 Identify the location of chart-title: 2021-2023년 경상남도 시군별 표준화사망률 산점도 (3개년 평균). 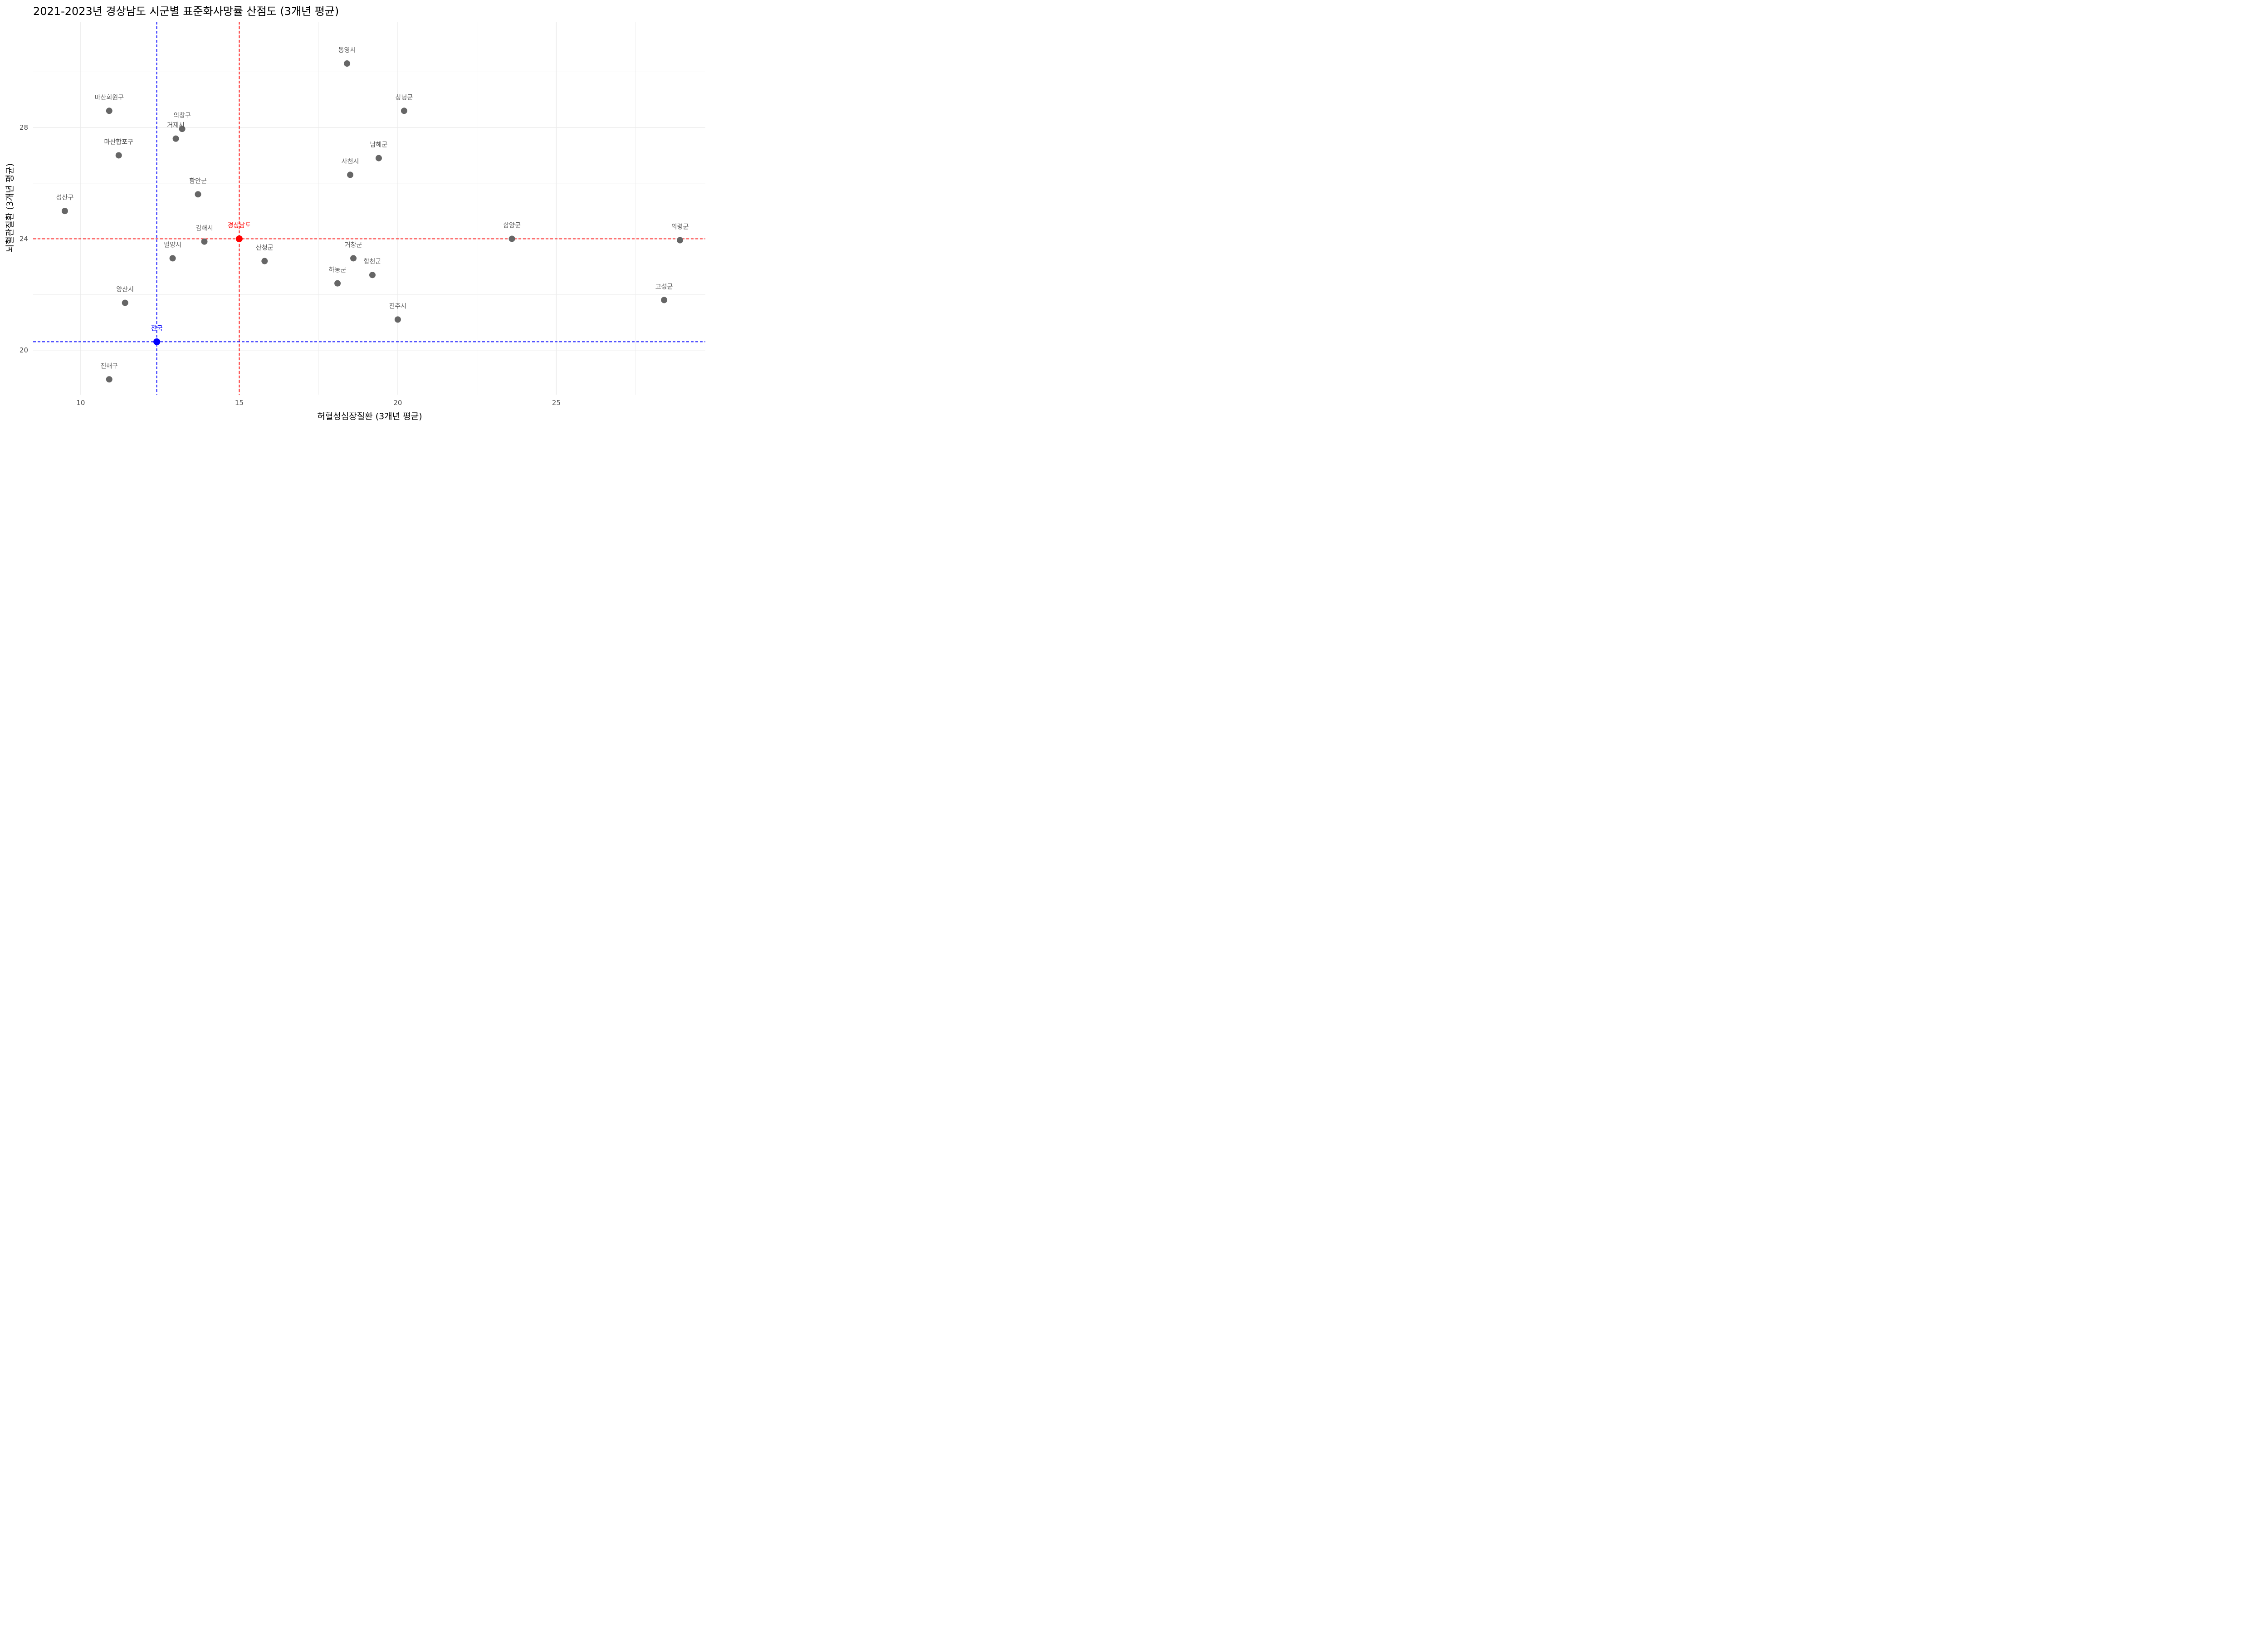
(186, 11).